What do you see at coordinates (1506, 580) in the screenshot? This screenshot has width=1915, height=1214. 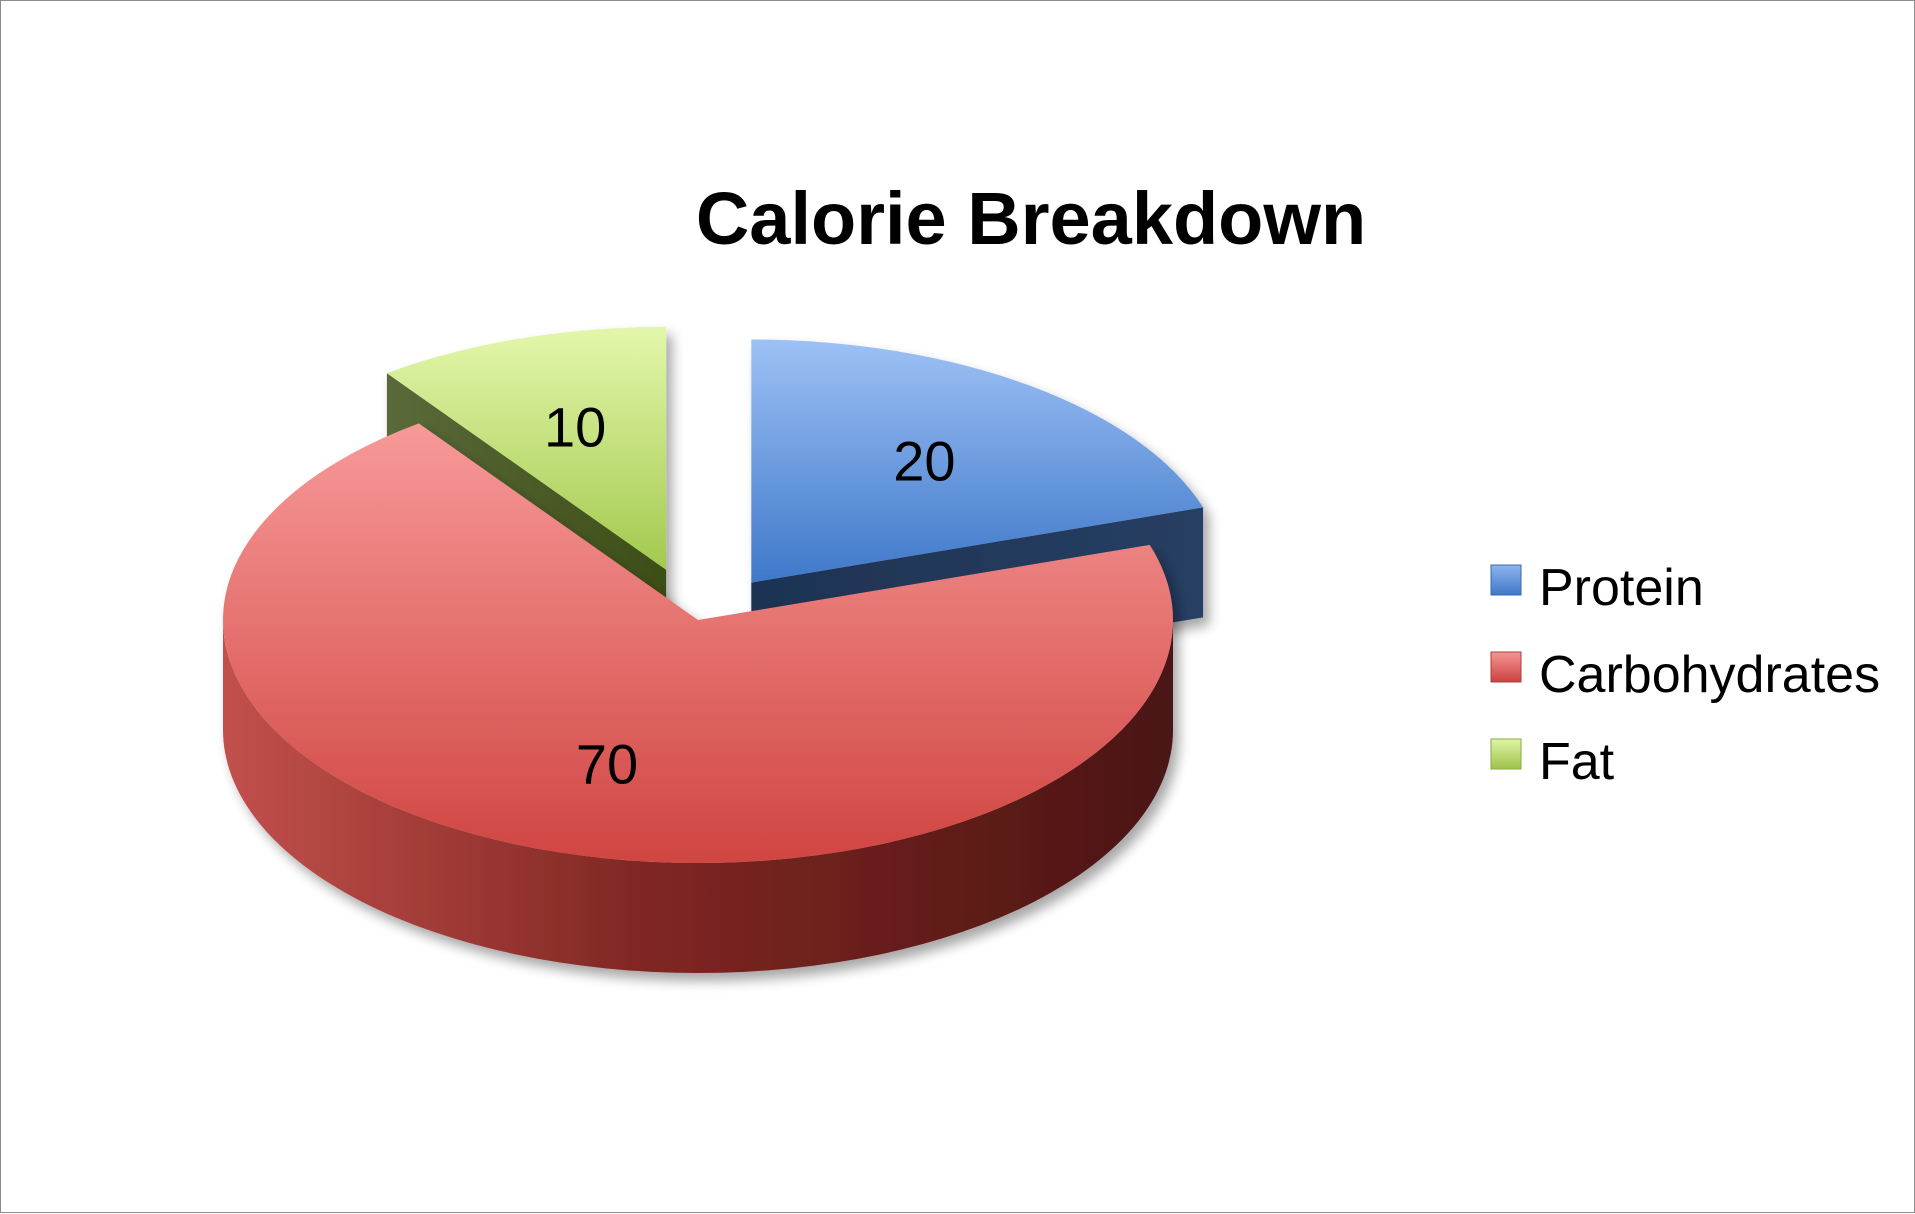 I see `legend-swatch-protein` at bounding box center [1506, 580].